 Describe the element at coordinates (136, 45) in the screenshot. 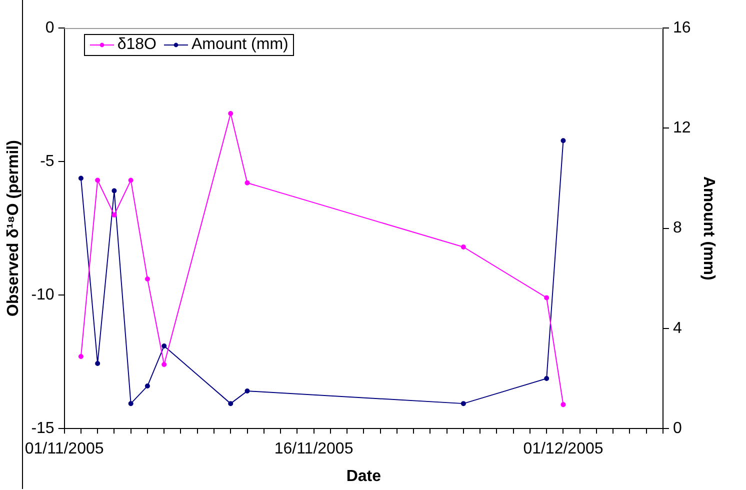

I see `legend-label: δ18O` at that location.